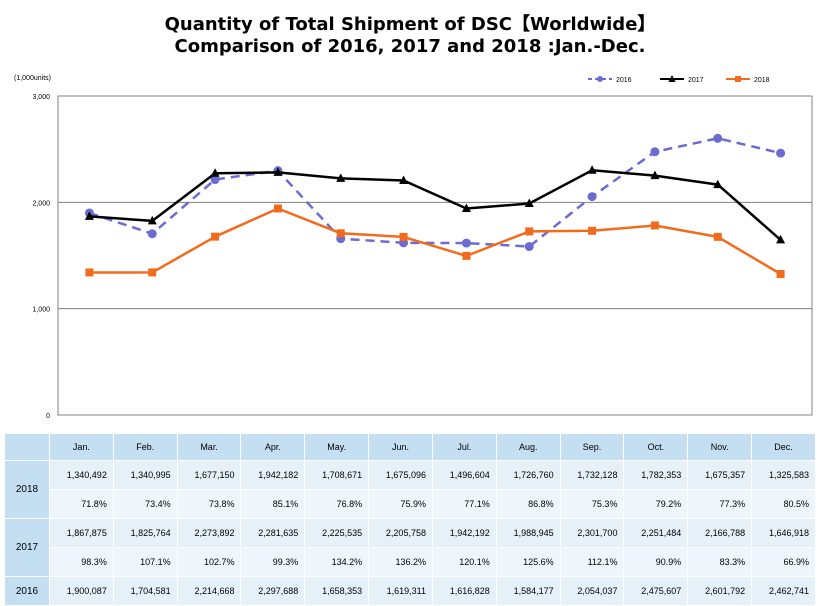 The image size is (820, 606). Describe the element at coordinates (656, 504) in the screenshot. I see `table-percent-cell: 79.2%` at that location.